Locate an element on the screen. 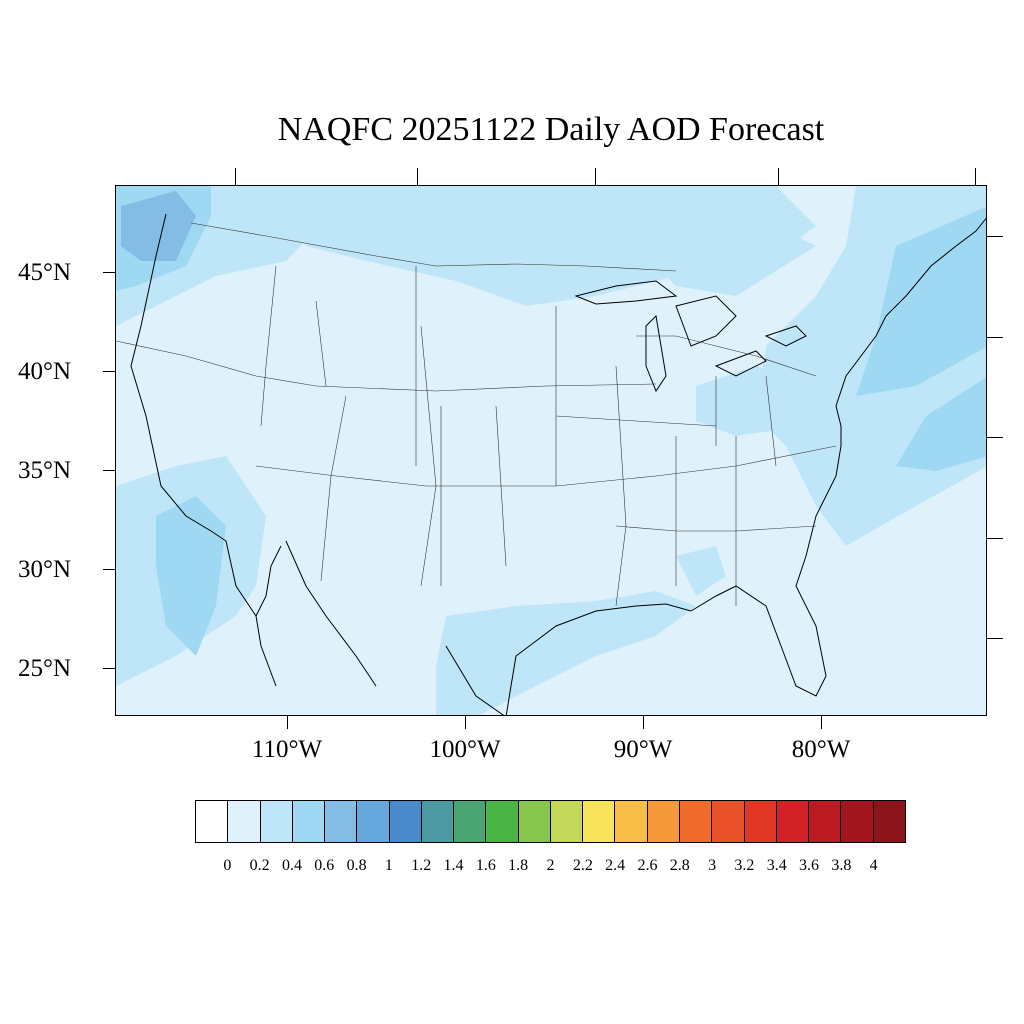  aod-region-southeast-patch is located at coordinates (701, 571).